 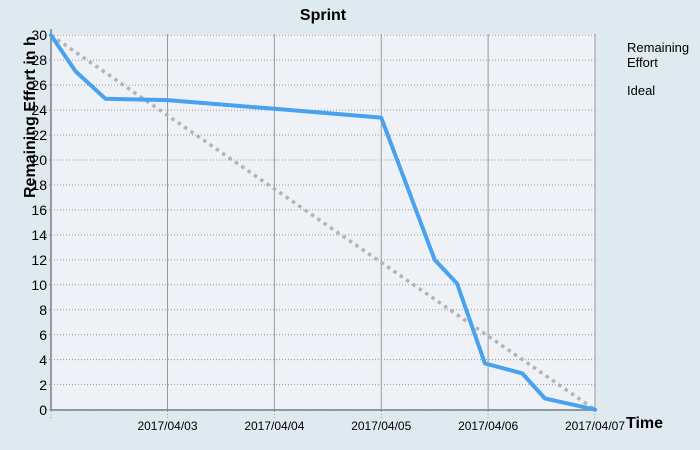 What do you see at coordinates (645, 423) in the screenshot?
I see `x-axis-title: Time` at bounding box center [645, 423].